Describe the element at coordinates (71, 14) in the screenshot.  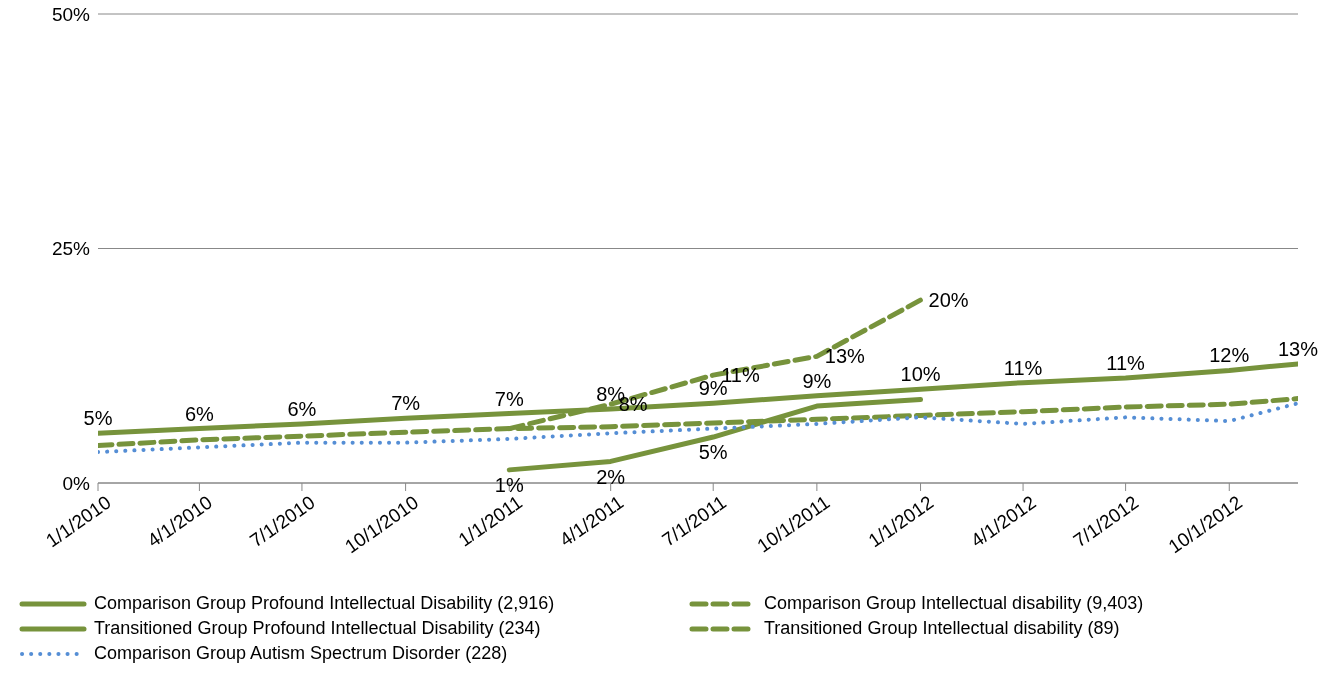
I see `y-tick-label: 50%` at that location.